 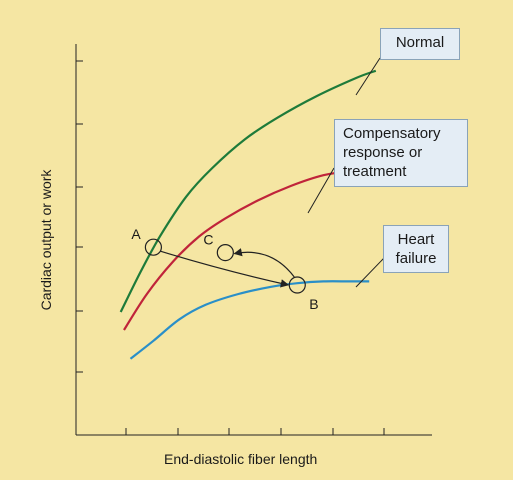 What do you see at coordinates (241, 459) in the screenshot?
I see `x-axis-label: End-diastolic fiber length` at bounding box center [241, 459].